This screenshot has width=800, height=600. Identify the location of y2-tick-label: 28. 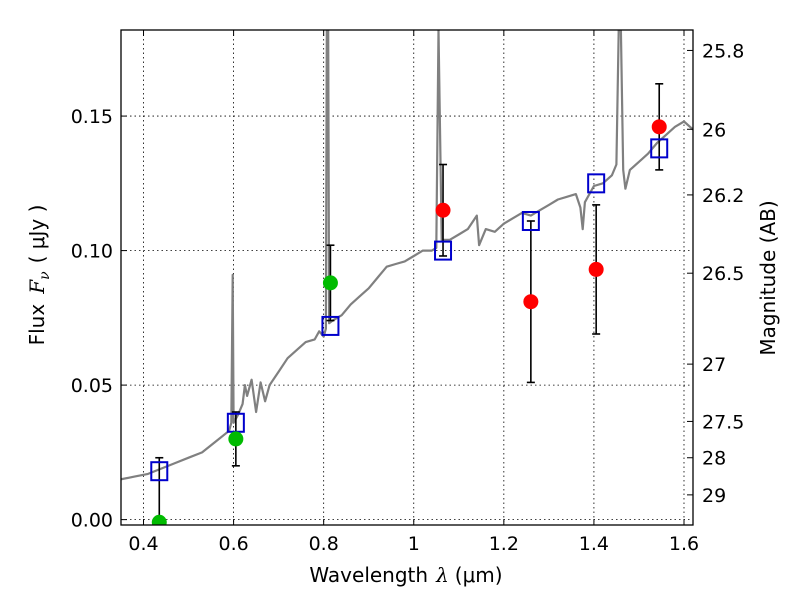
(714, 459).